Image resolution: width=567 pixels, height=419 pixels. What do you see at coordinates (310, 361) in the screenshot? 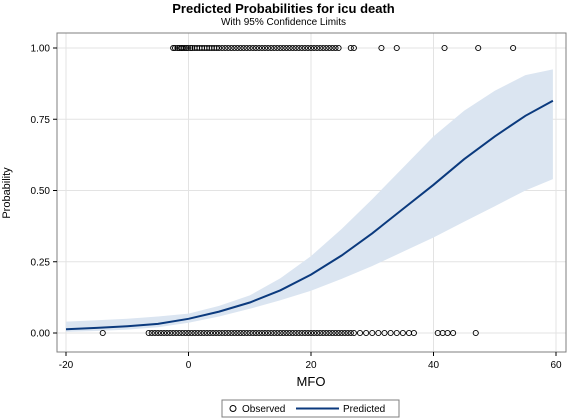
I see `x-axis-ticks: -20 0 20 40 60` at bounding box center [310, 361].